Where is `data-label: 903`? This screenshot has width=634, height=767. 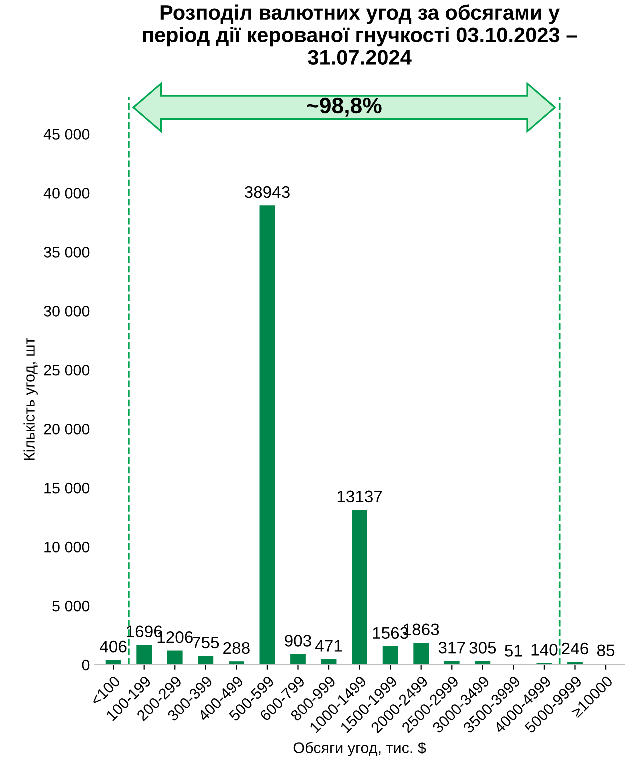 data-label: 903 is located at coordinates (298, 641).